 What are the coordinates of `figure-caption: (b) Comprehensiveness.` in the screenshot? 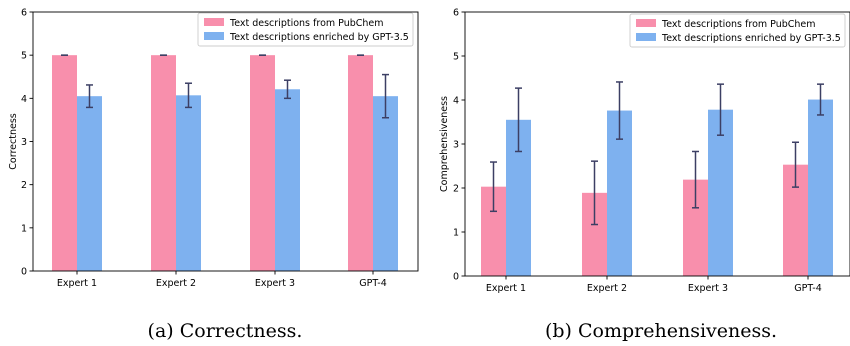 It's located at (661, 331).